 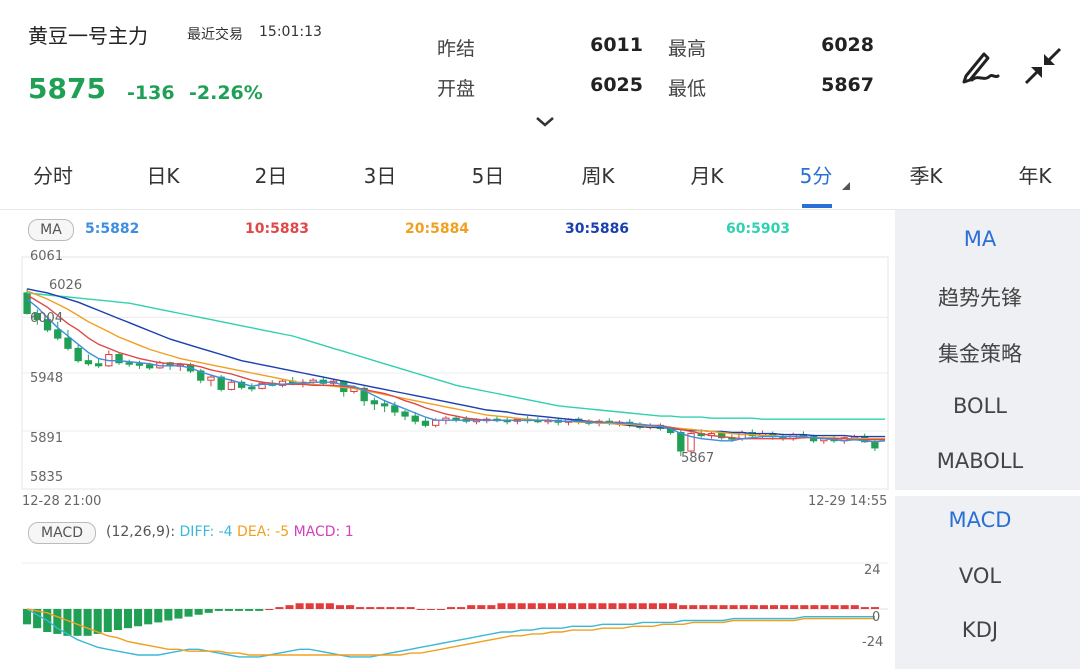 I want to click on last-trade-label: 最近交易, so click(x=215, y=35).